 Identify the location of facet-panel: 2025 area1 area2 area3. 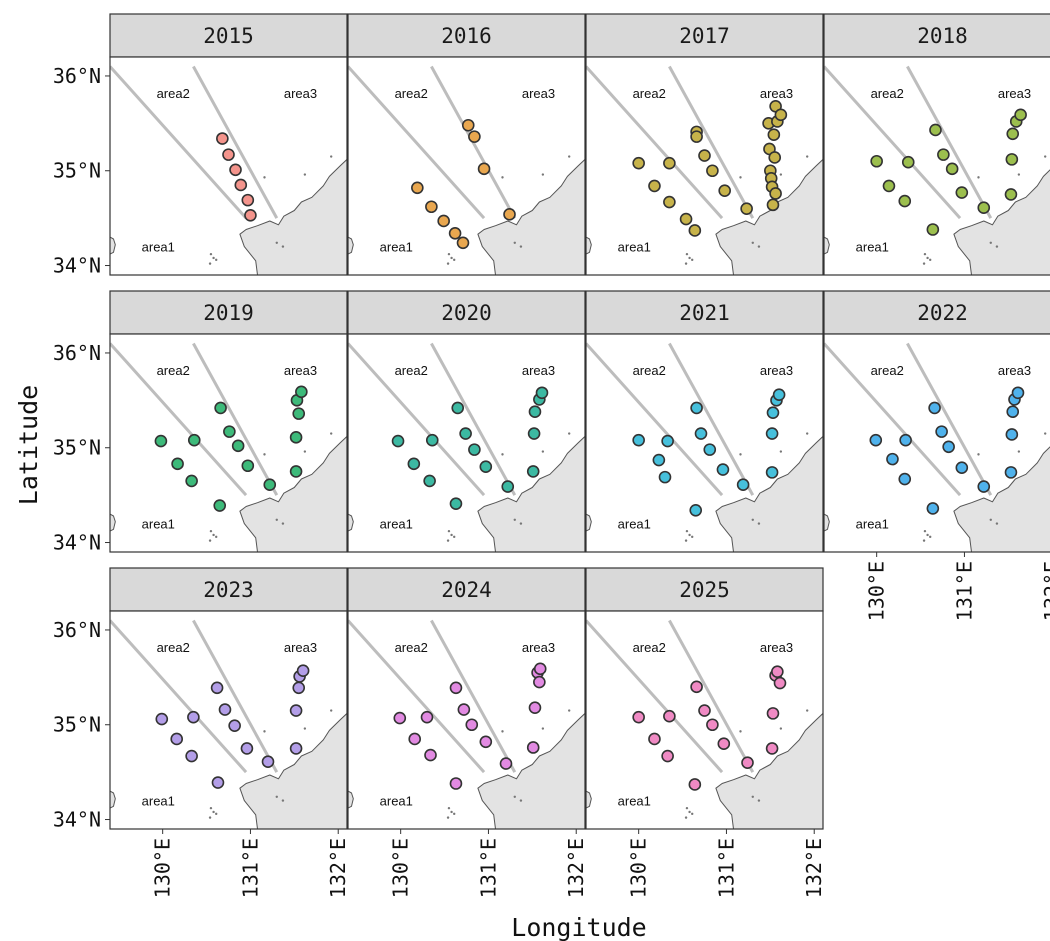
(704, 698).